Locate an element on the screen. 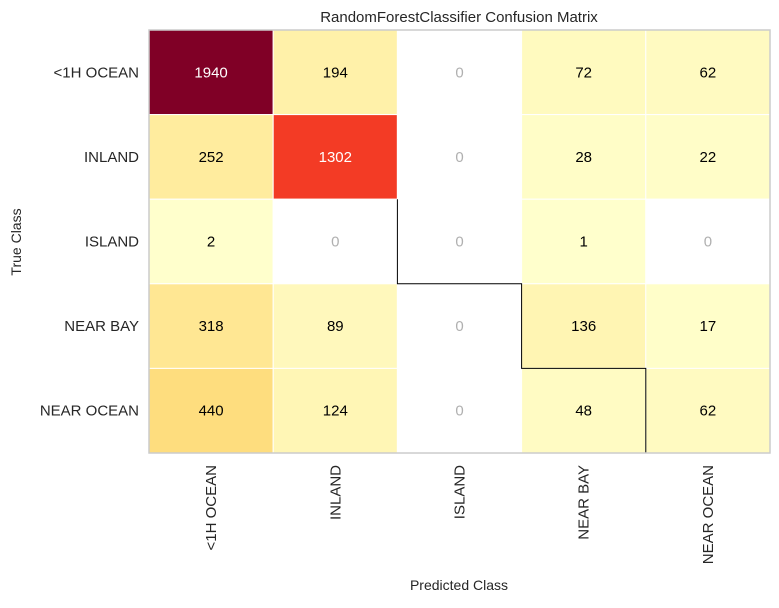 The image size is (779, 608). y-tick-label: INLAND is located at coordinates (111, 157).